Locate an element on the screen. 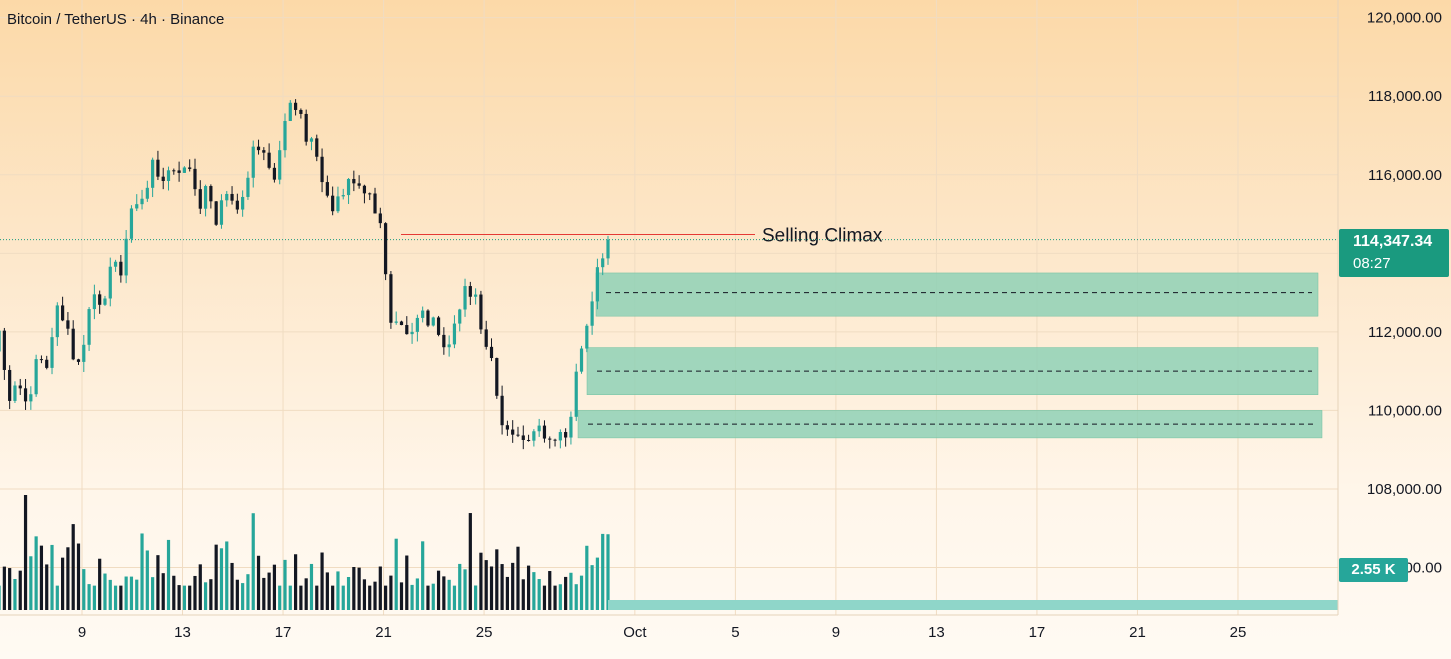  symbol-title: Bitcoin / TetherUS · 4h · Binance is located at coordinates (116, 19).